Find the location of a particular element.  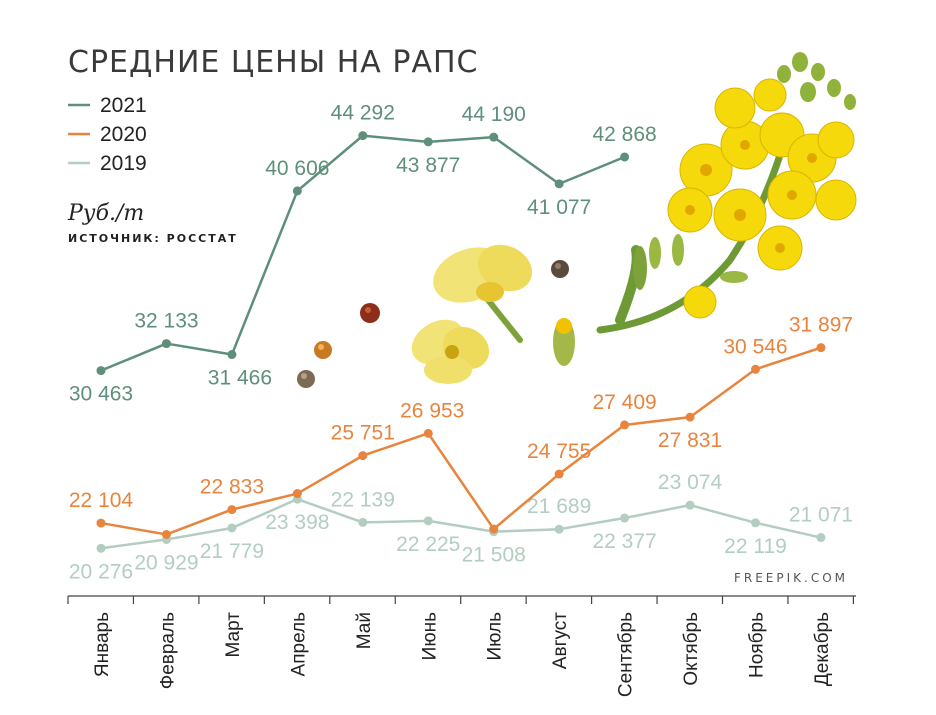

data-label-2021: 44 292 is located at coordinates (363, 113).